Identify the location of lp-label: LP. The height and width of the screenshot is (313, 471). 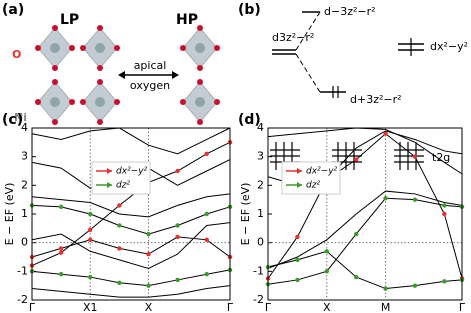
(69, 20).